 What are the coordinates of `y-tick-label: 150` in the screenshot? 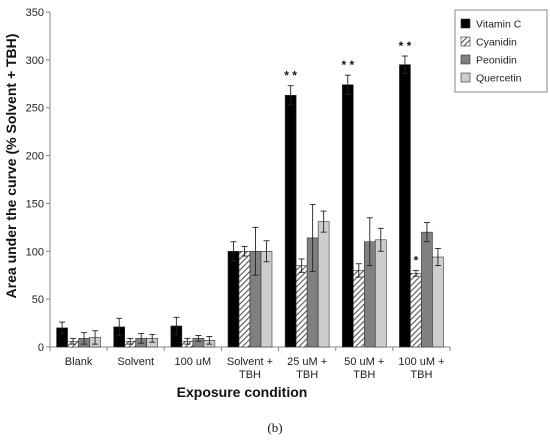 It's located at (35, 204).